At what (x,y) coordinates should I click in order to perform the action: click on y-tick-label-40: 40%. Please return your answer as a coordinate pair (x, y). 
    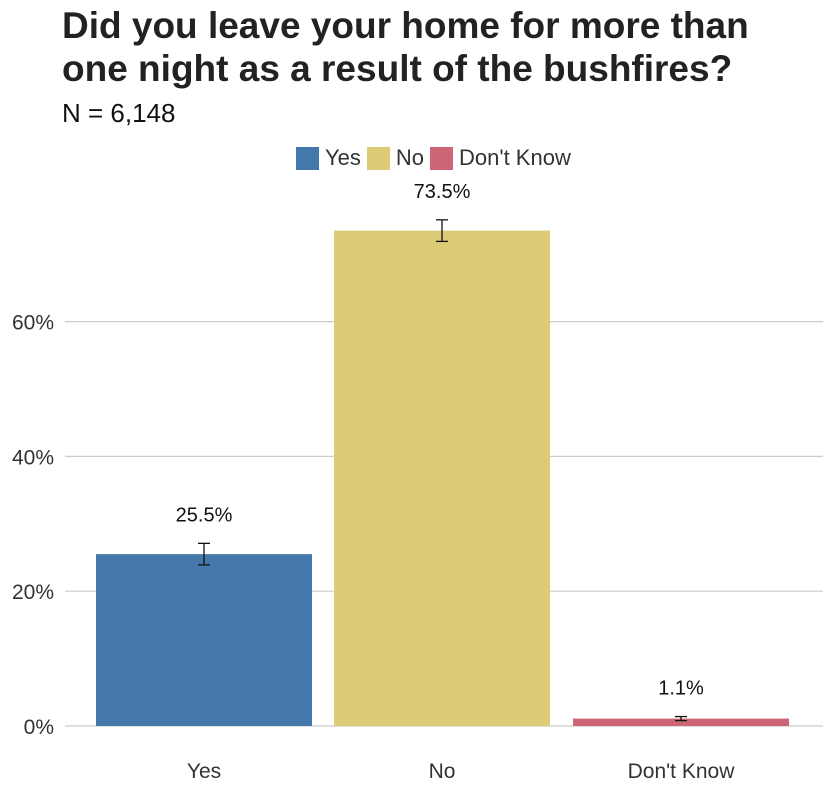
    Looking at the image, I should click on (33, 457).